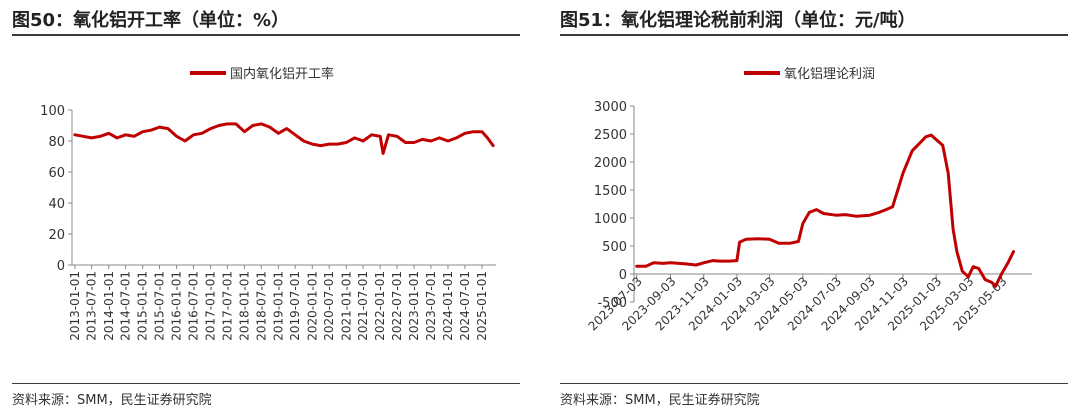 The height and width of the screenshot is (417, 1080). Describe the element at coordinates (278, 306) in the screenshot. I see `x-tick-label: 2019-01-01` at that location.